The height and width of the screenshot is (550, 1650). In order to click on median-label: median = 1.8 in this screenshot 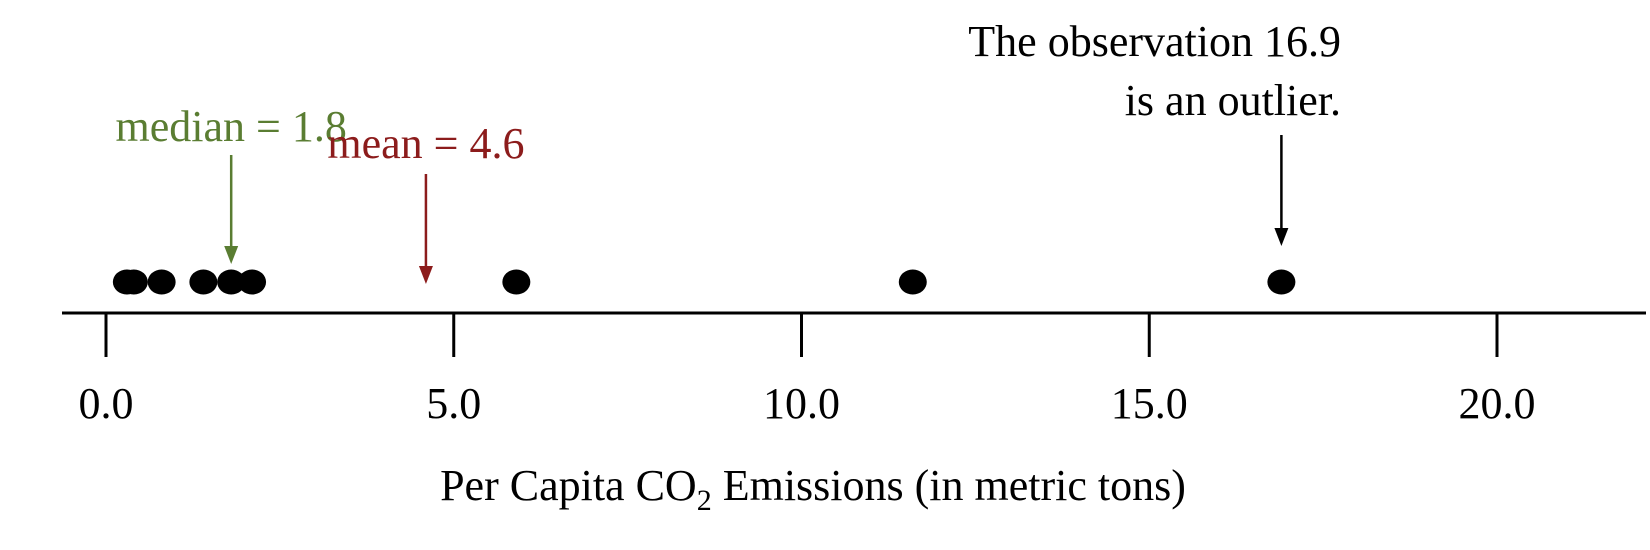, I will do `click(231, 126)`.